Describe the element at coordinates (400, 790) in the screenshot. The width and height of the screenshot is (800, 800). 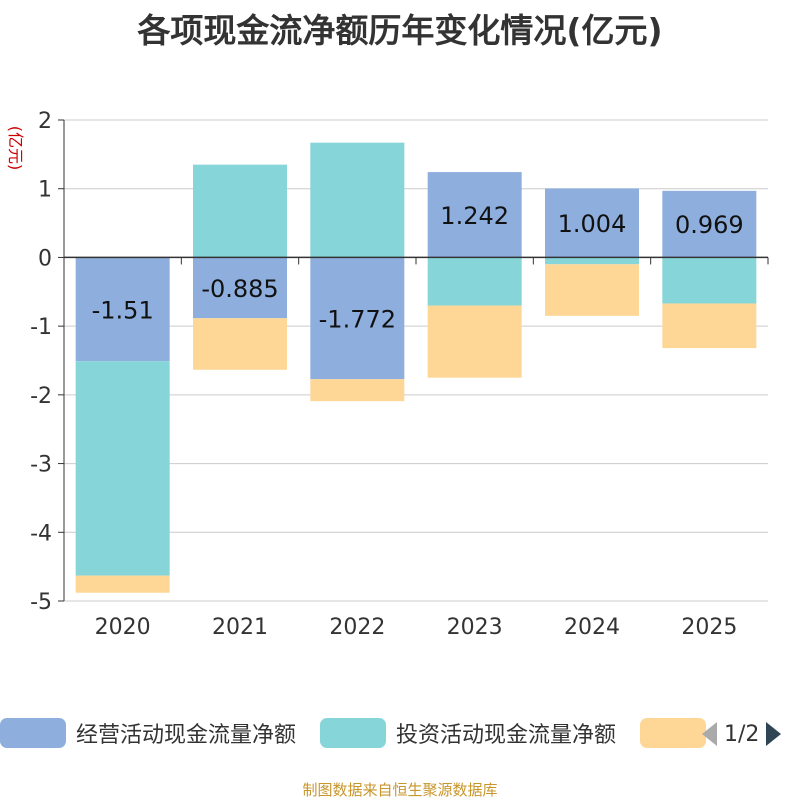
I see `source-footer: 制图数据来自恒生聚源数据库` at that location.